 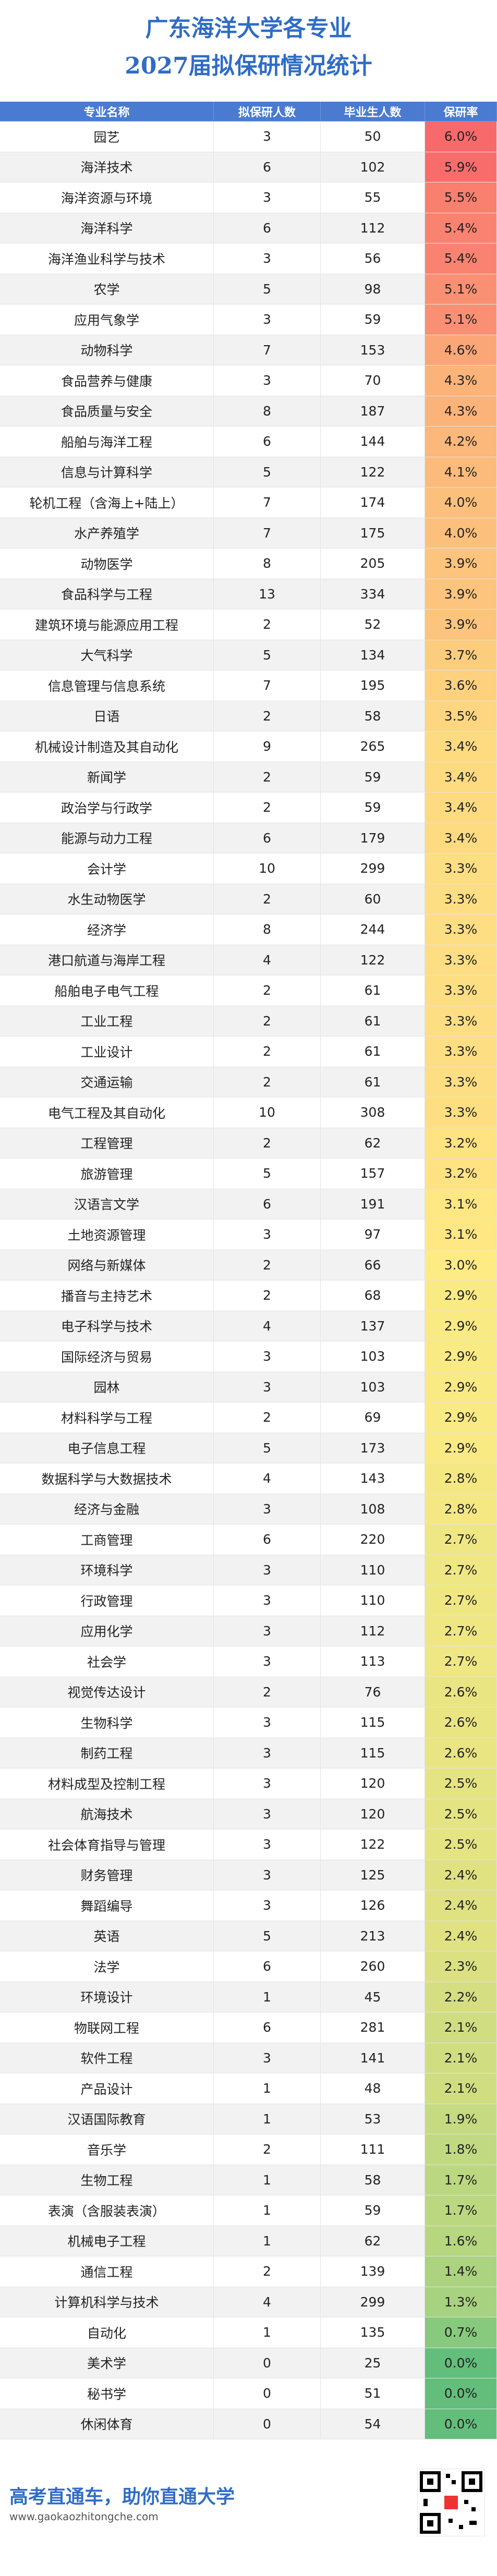 I want to click on table-row: 轮机工程（含海上+陆上） 7 174 4.0%, so click(x=248, y=502).